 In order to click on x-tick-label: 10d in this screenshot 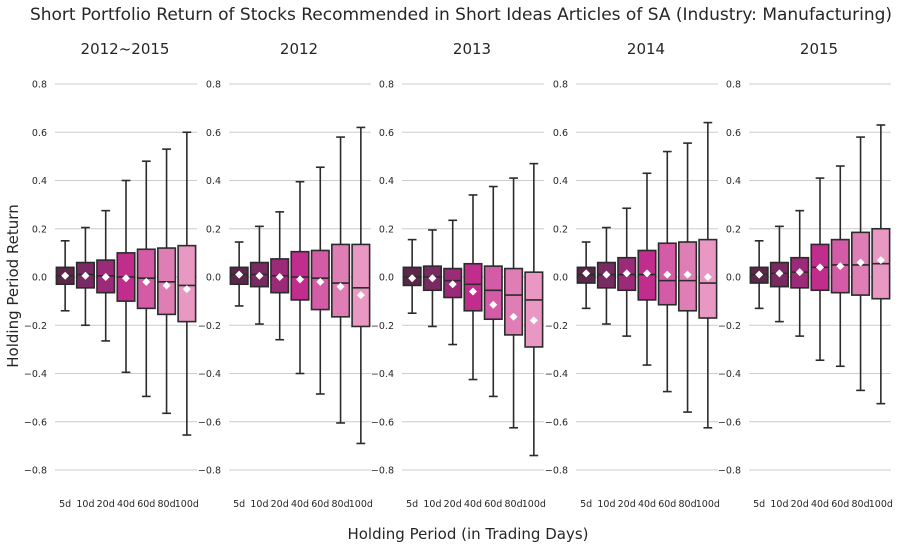, I will do `click(85, 504)`.